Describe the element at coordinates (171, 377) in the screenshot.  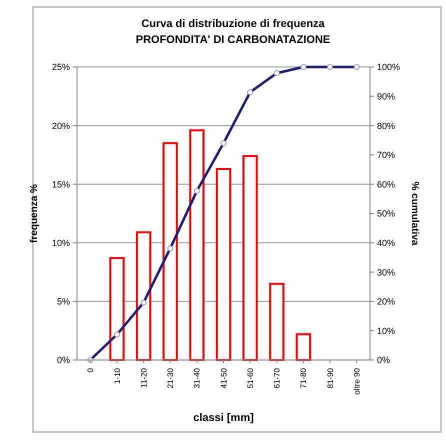
I see `x-tick-label: 21-30` at that location.